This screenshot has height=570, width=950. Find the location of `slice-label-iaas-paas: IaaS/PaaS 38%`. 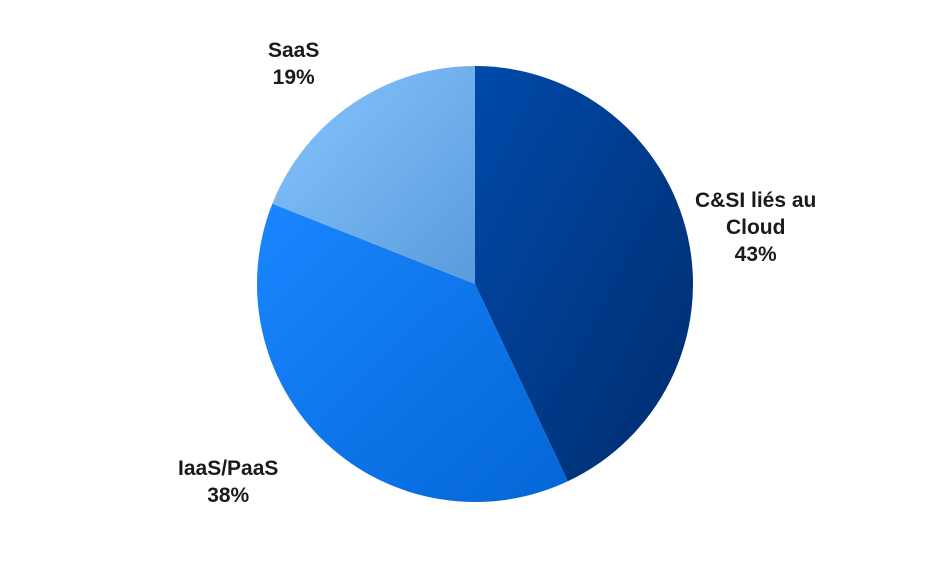

slice-label-iaas-paas: IaaS/PaaS 38% is located at coordinates (228, 482).